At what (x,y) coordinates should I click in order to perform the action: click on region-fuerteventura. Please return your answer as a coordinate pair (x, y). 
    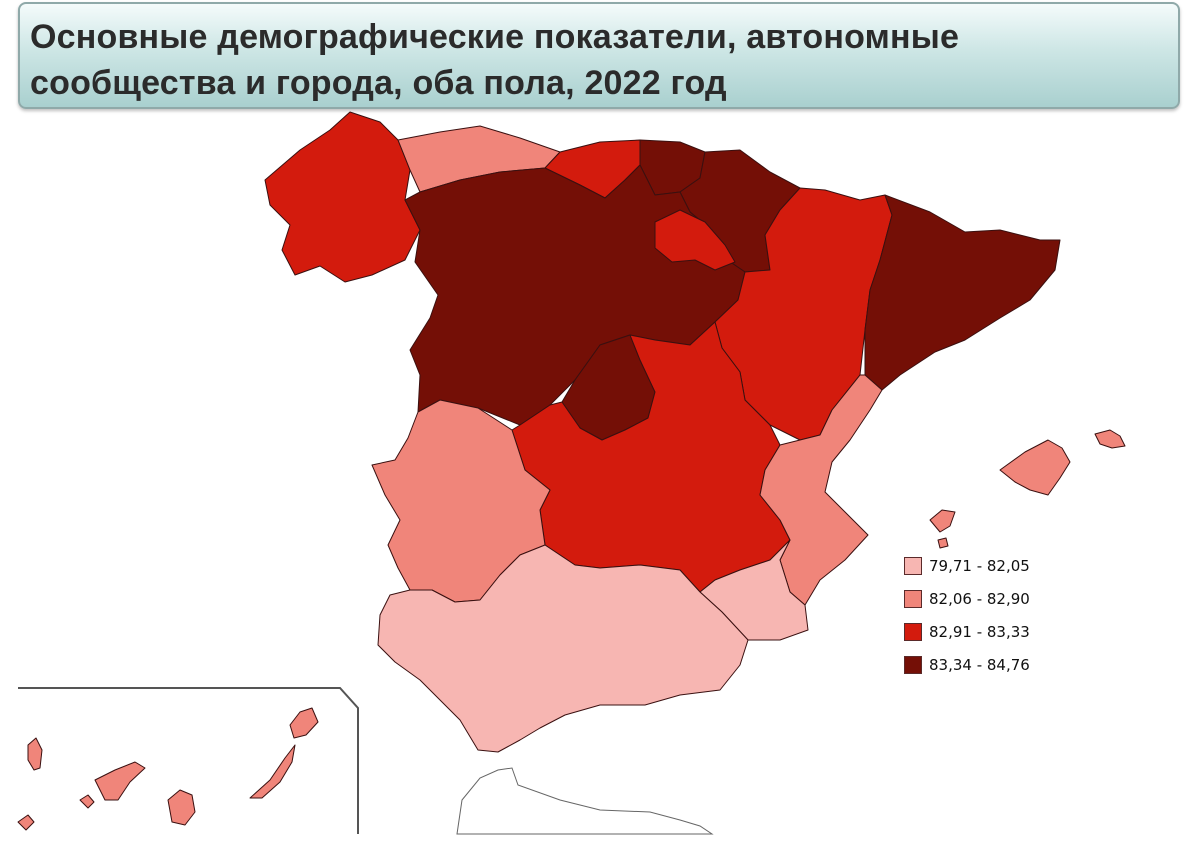
    Looking at the image, I should click on (272, 771).